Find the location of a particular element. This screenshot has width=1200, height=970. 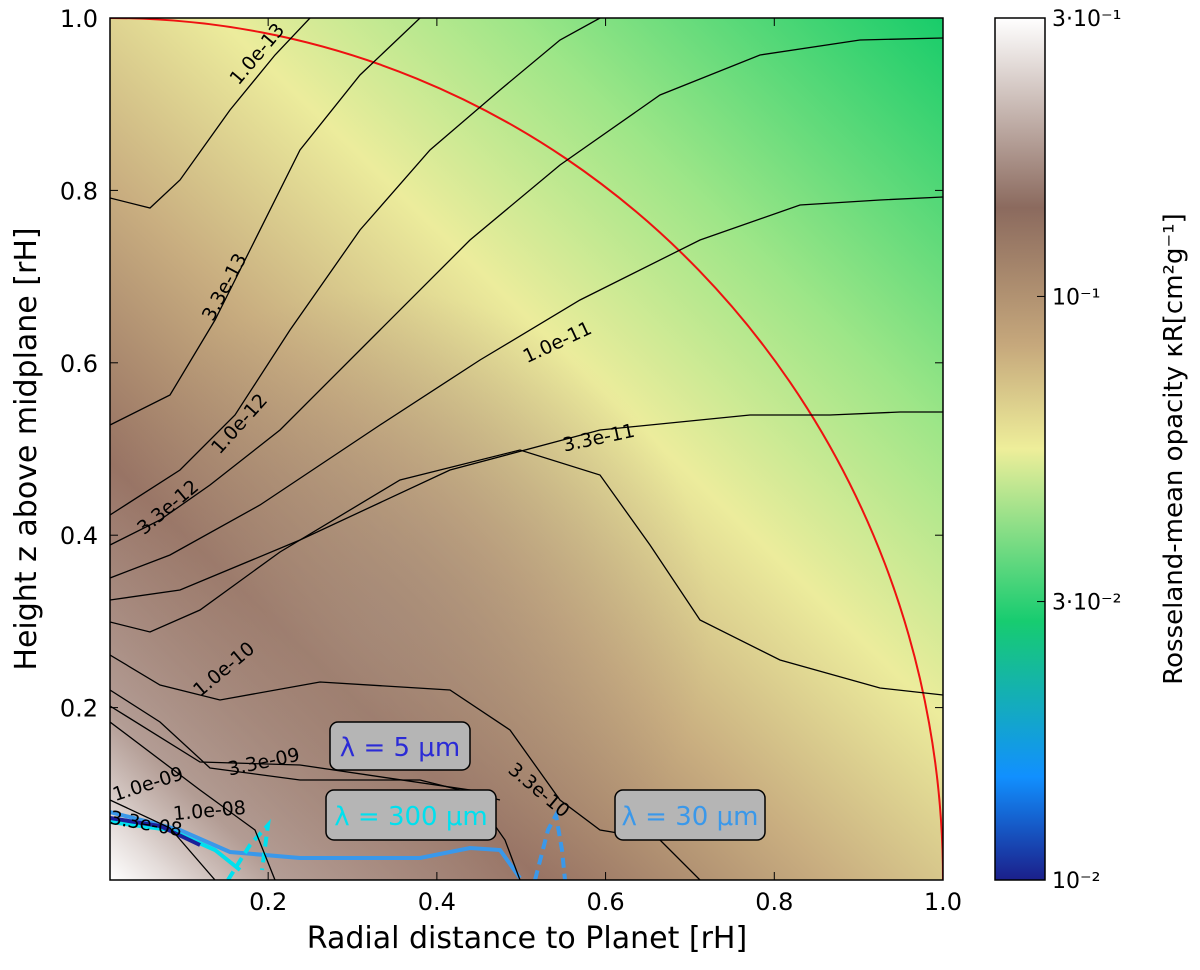

tau-surface-30-dashed is located at coordinates (550, 844).